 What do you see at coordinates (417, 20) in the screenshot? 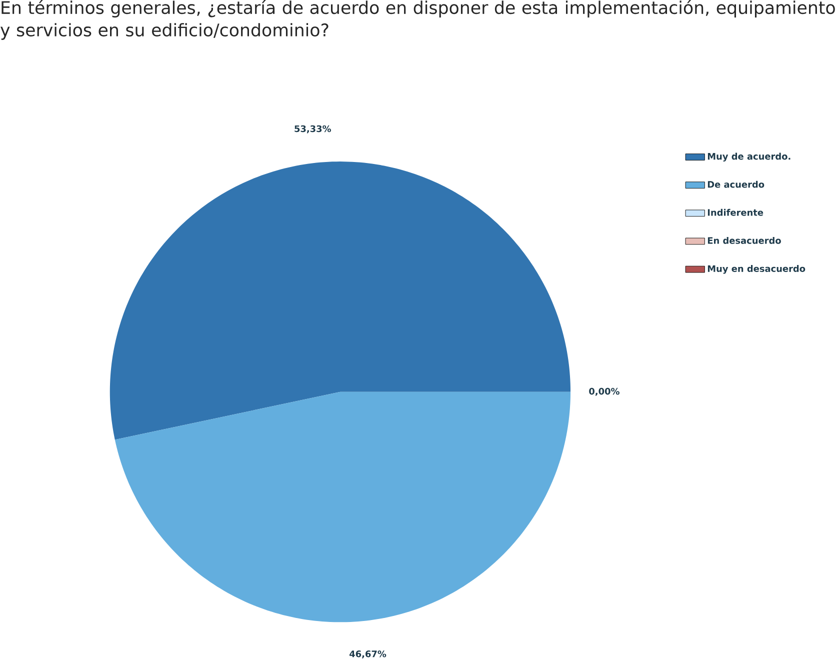
I see `chart-title: En términos generales, ¿estaría de acuerdo en disponer de esta implementación, equipamiento y servicios en su edificio/condominio?` at bounding box center [417, 20].